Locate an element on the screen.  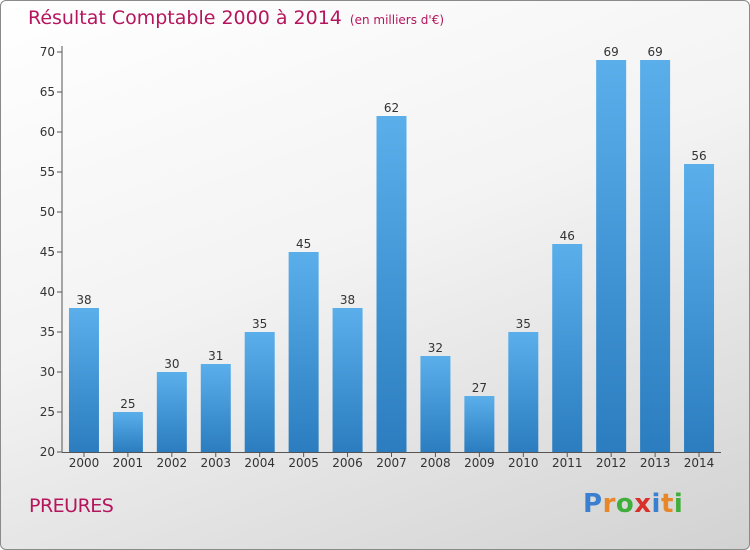
x-tick-label: 2006 is located at coordinates (347, 463).